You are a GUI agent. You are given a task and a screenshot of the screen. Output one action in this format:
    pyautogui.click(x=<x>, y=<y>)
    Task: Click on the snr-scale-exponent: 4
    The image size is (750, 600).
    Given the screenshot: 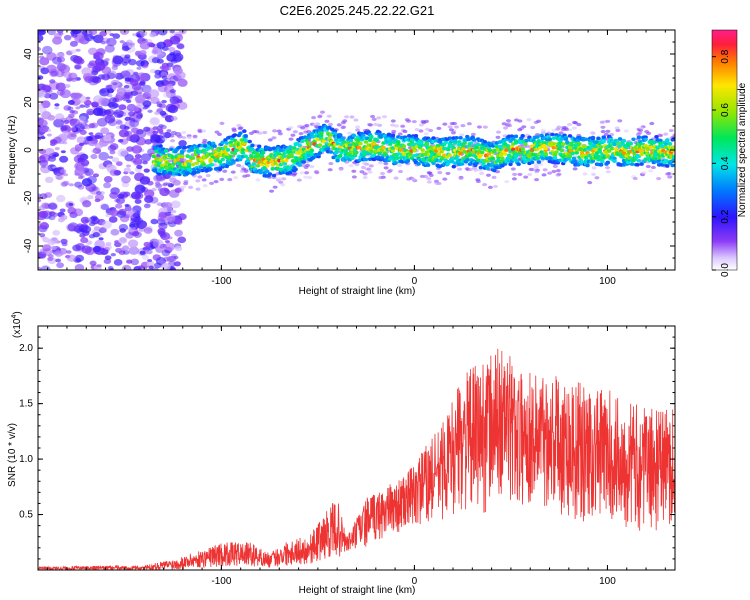 What is the action you would take?
    pyautogui.click(x=14, y=317)
    